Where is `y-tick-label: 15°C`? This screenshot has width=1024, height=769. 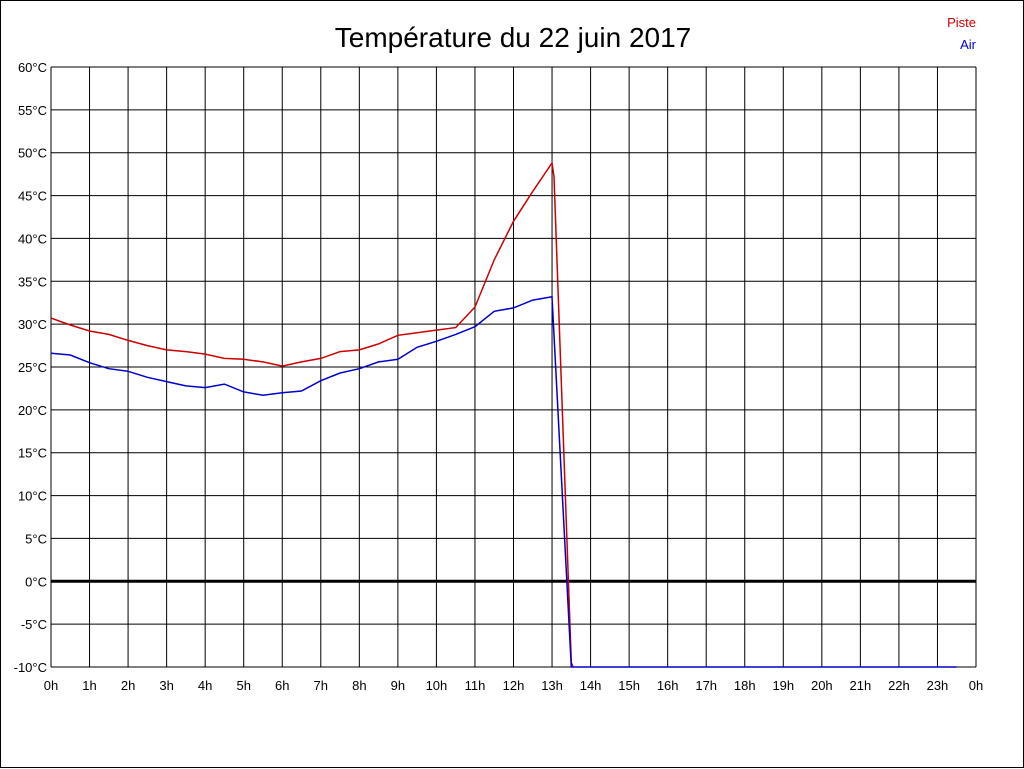 y-tick-label: 15°C is located at coordinates (32, 453).